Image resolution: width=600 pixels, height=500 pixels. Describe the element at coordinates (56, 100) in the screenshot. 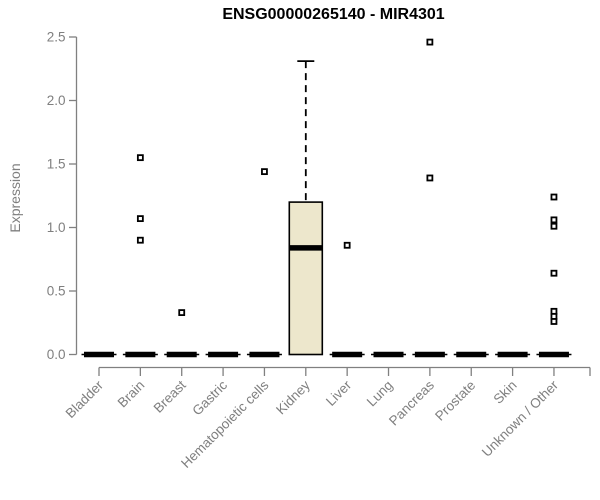

I see `y-tick-label: 2.0` at that location.